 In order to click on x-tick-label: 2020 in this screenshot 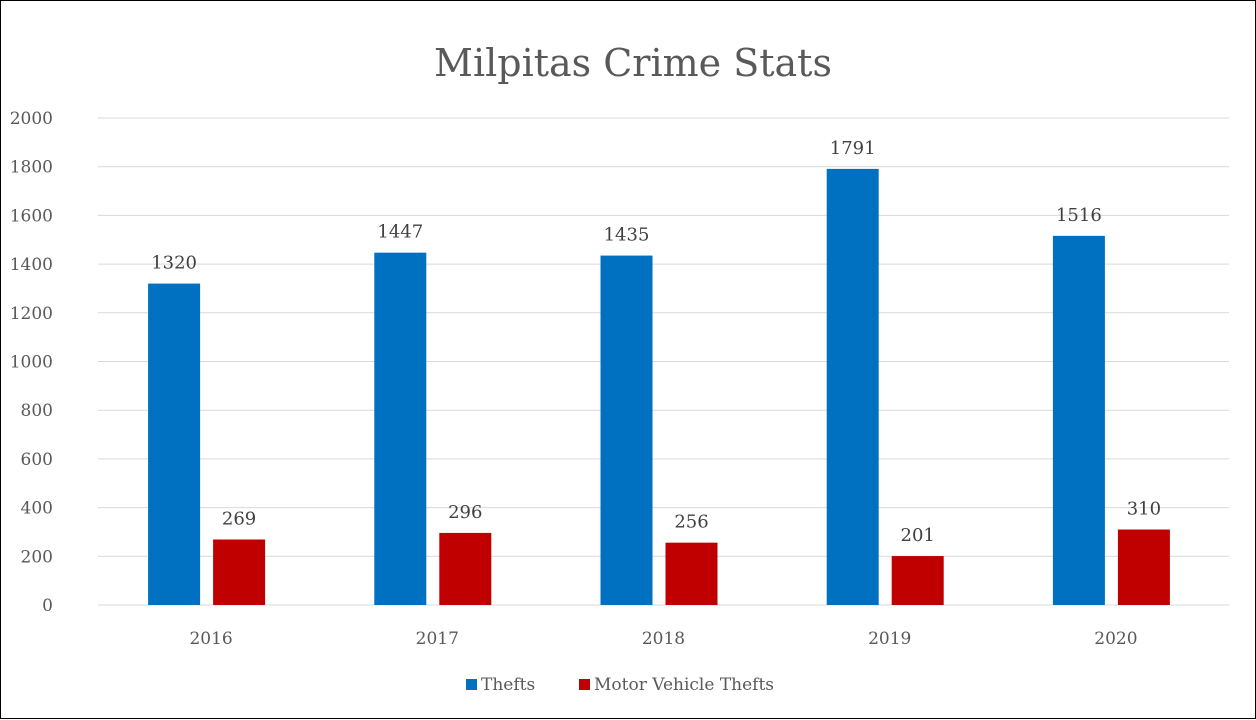, I will do `click(1115, 639)`.